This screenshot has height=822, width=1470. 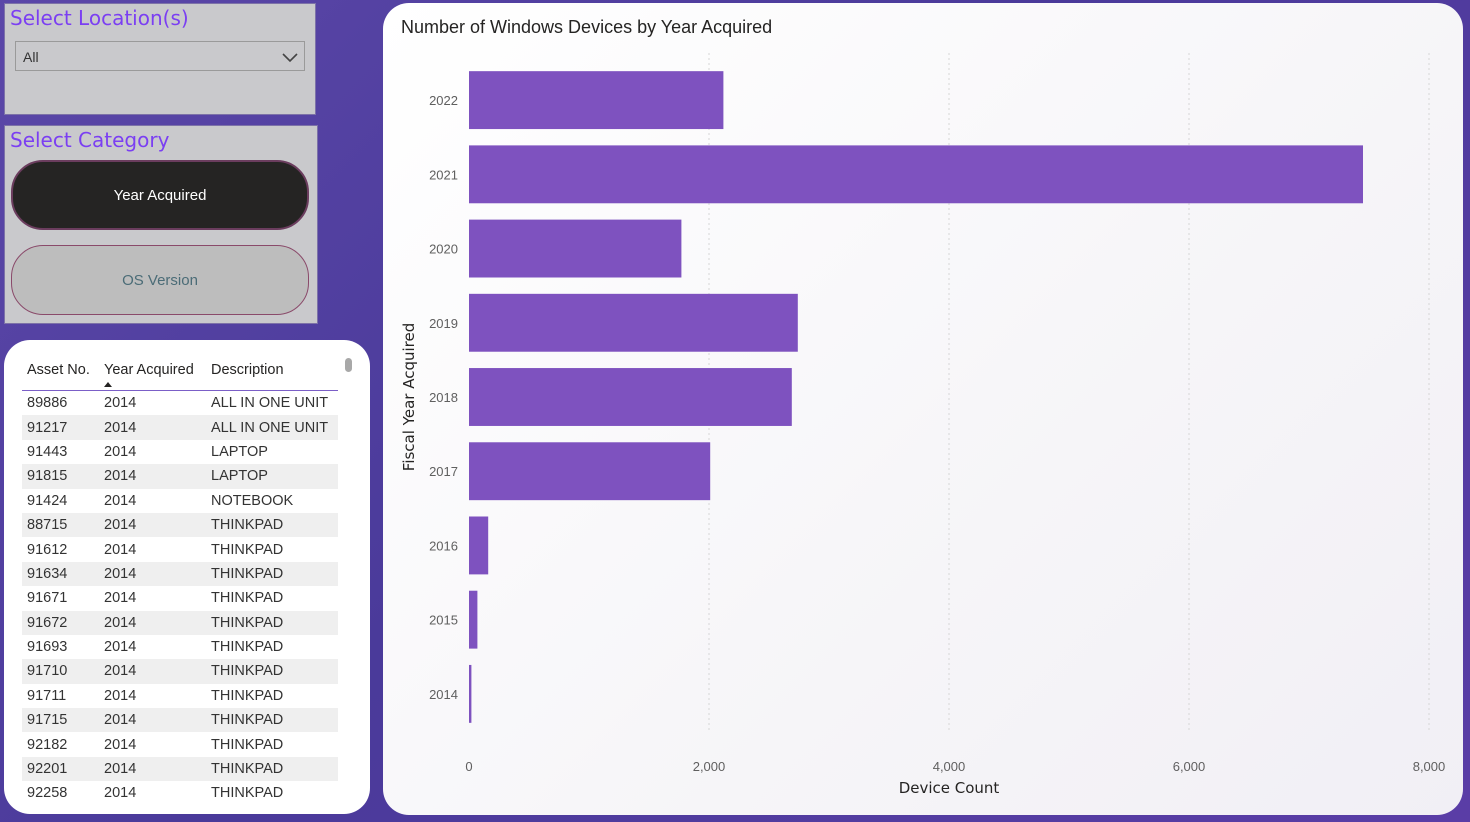 What do you see at coordinates (47, 500) in the screenshot?
I see `cell-asset-no: 91424` at bounding box center [47, 500].